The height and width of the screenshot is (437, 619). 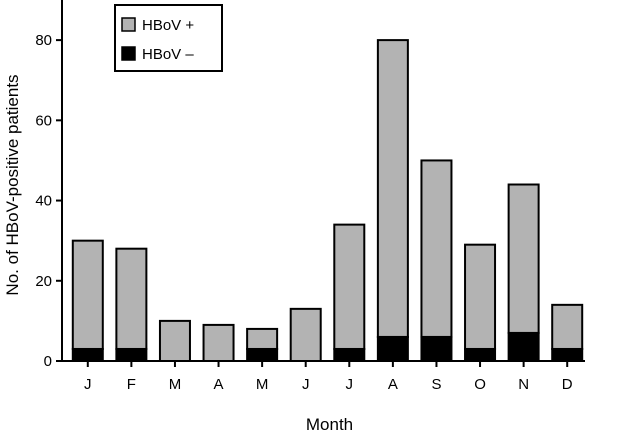 I want to click on legend: HBoV + HBoV –, so click(x=168, y=38).